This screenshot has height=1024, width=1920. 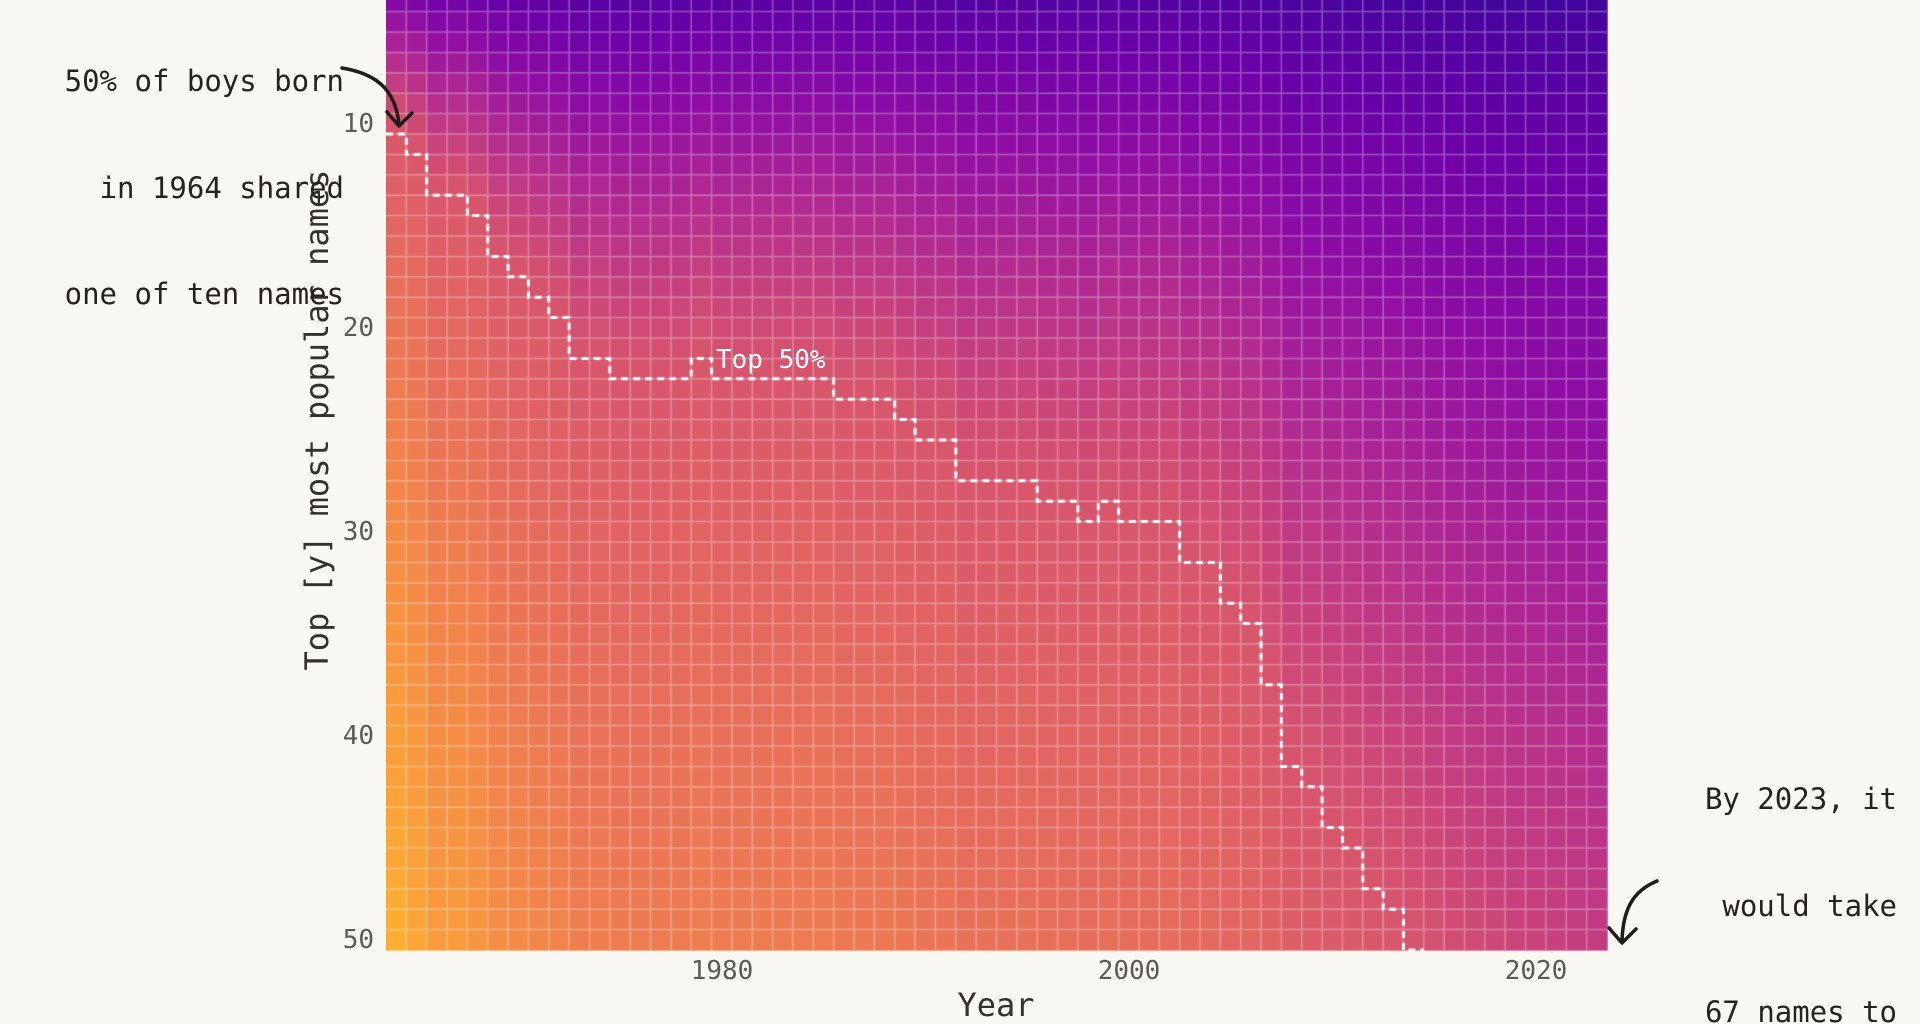 I want to click on arrow-to-2023-axis-head, so click(x=1622, y=935).